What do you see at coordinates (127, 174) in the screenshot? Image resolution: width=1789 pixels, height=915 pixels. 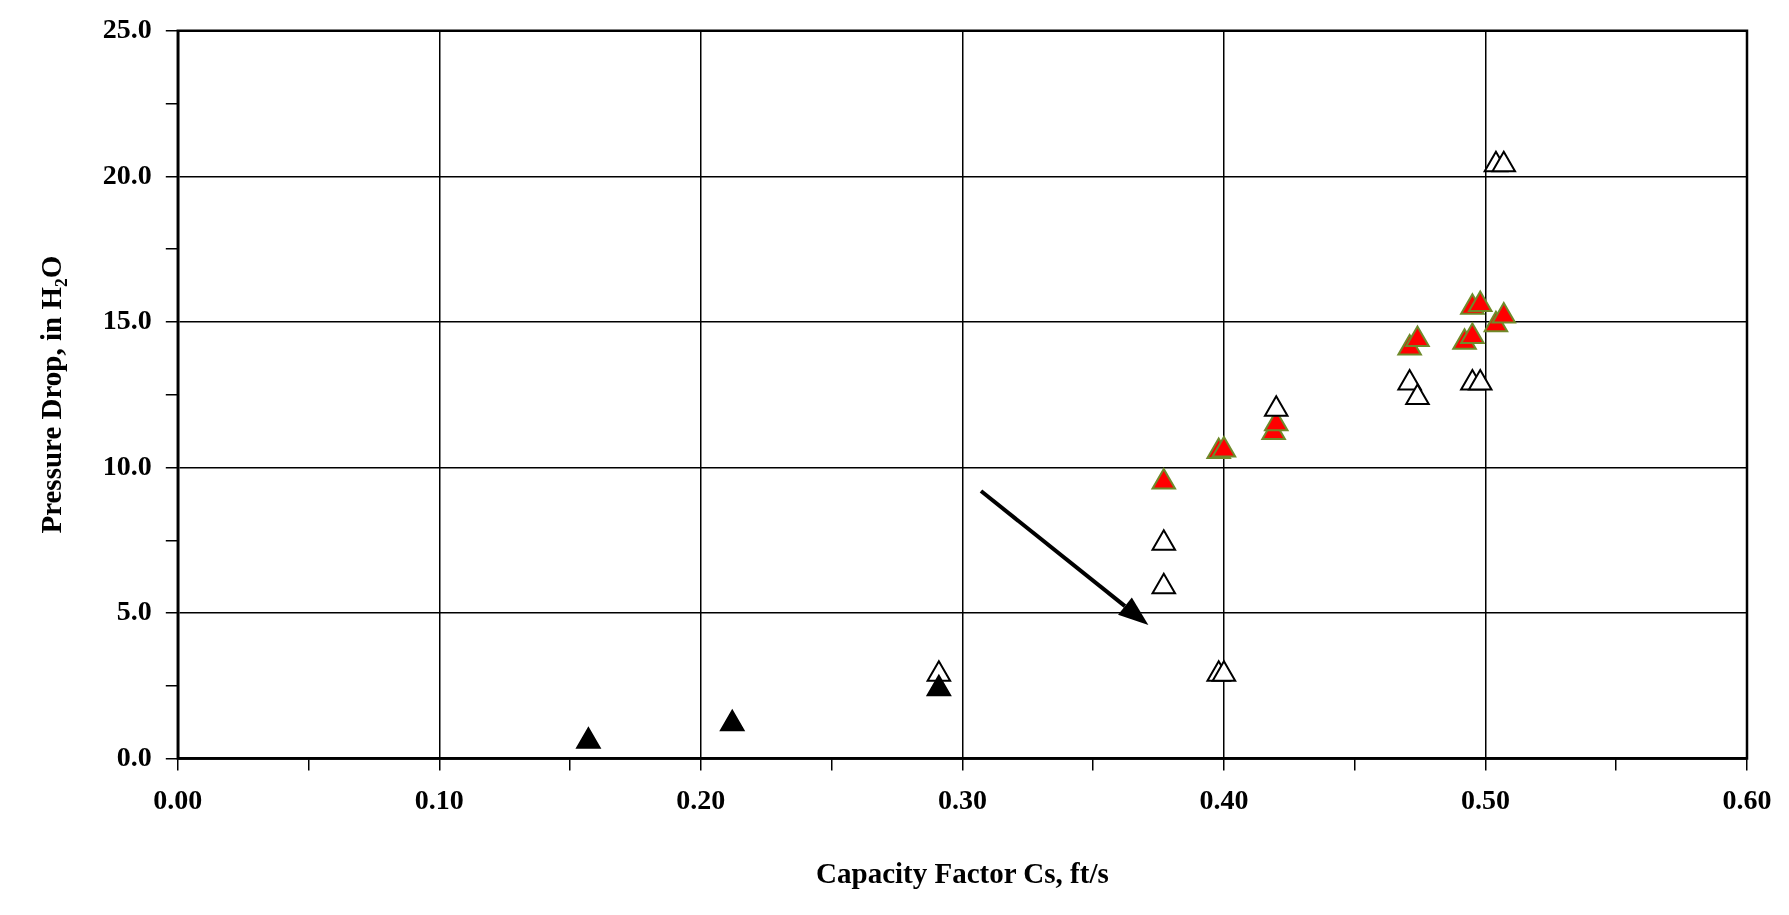 I see `y-tick-label: 20.0` at bounding box center [127, 174].